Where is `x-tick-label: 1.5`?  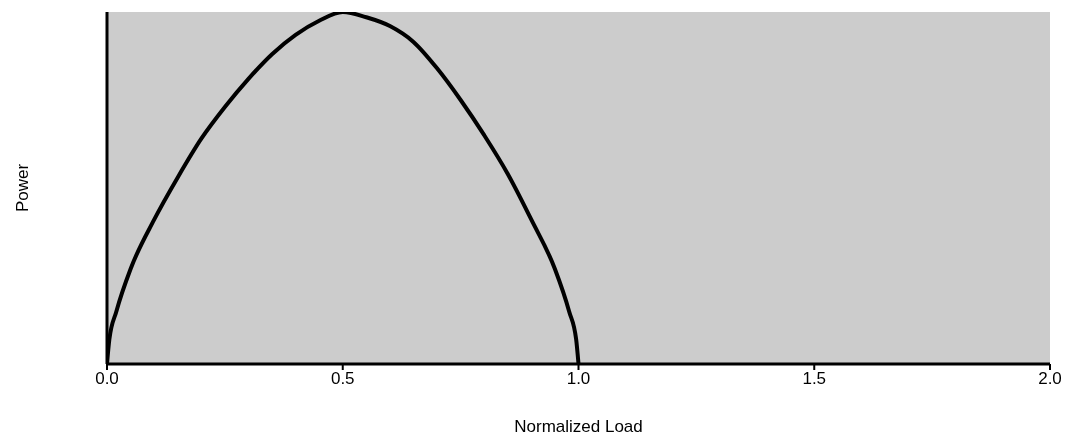
x-tick-label: 1.5 is located at coordinates (814, 379).